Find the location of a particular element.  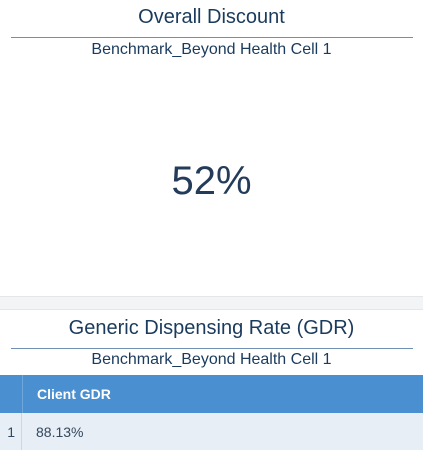

table-header: Client GDR is located at coordinates (211, 394).